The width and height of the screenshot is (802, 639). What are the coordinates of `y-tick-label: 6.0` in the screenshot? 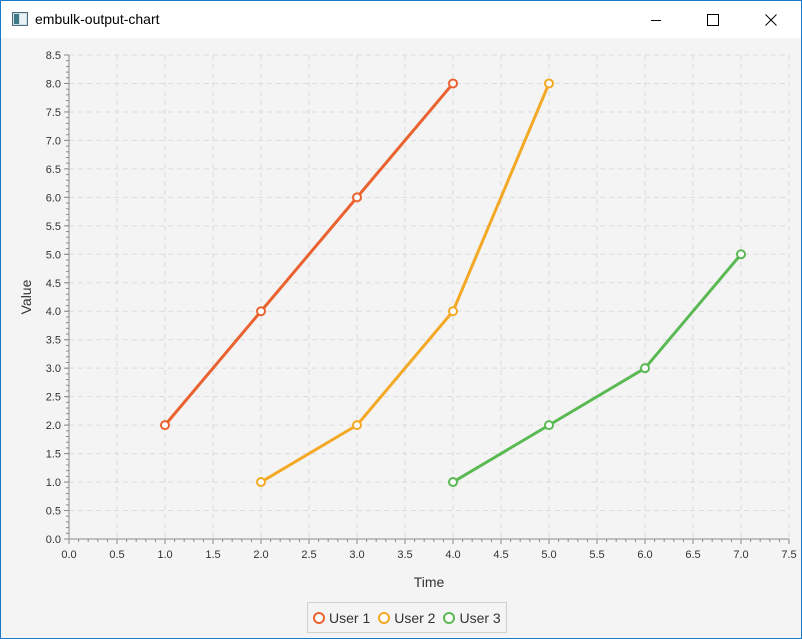 It's located at (53, 198).